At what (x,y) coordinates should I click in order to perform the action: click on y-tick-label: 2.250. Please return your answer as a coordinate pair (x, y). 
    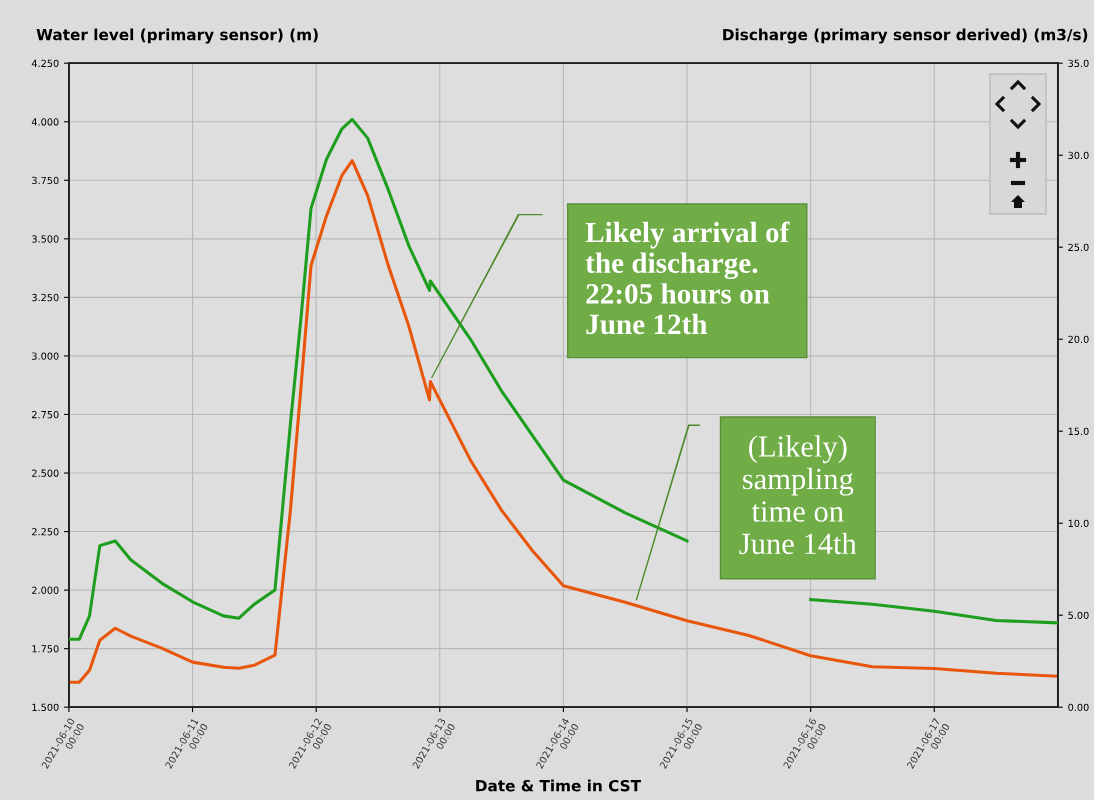
    Looking at the image, I should click on (45, 532).